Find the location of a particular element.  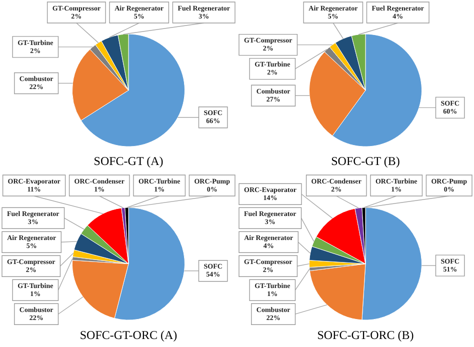

text: SOFC-GT-ORC (B) is located at coordinates (365, 335).